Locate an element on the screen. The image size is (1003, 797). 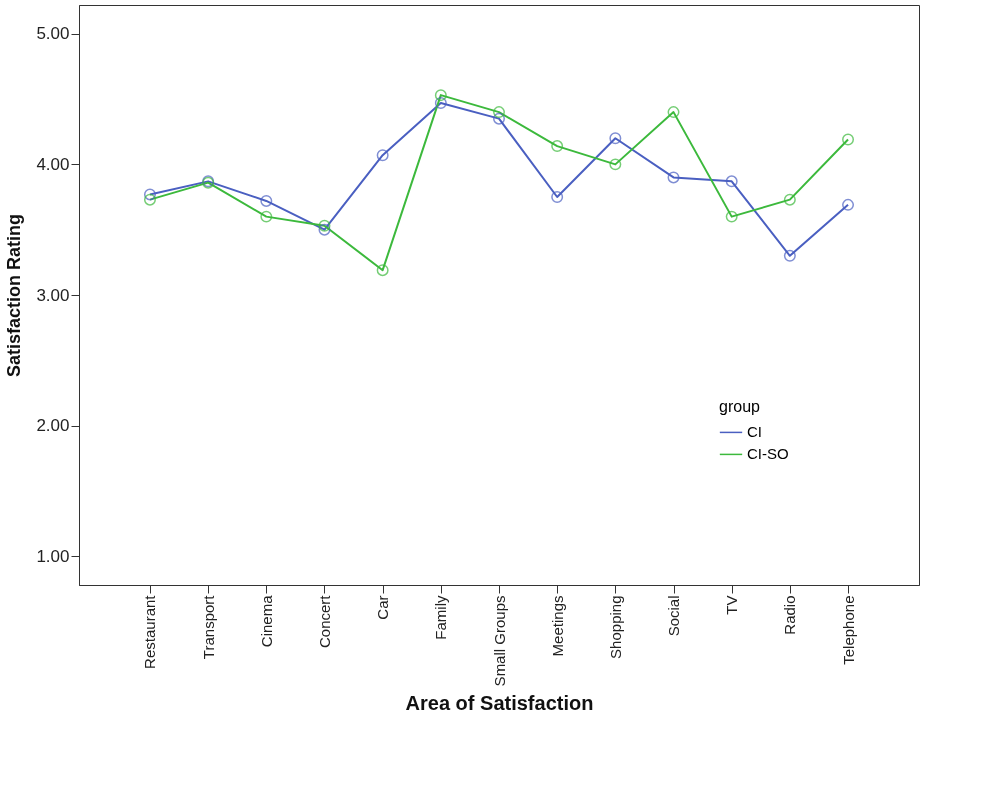
legend-label: CI is located at coordinates (754, 432).